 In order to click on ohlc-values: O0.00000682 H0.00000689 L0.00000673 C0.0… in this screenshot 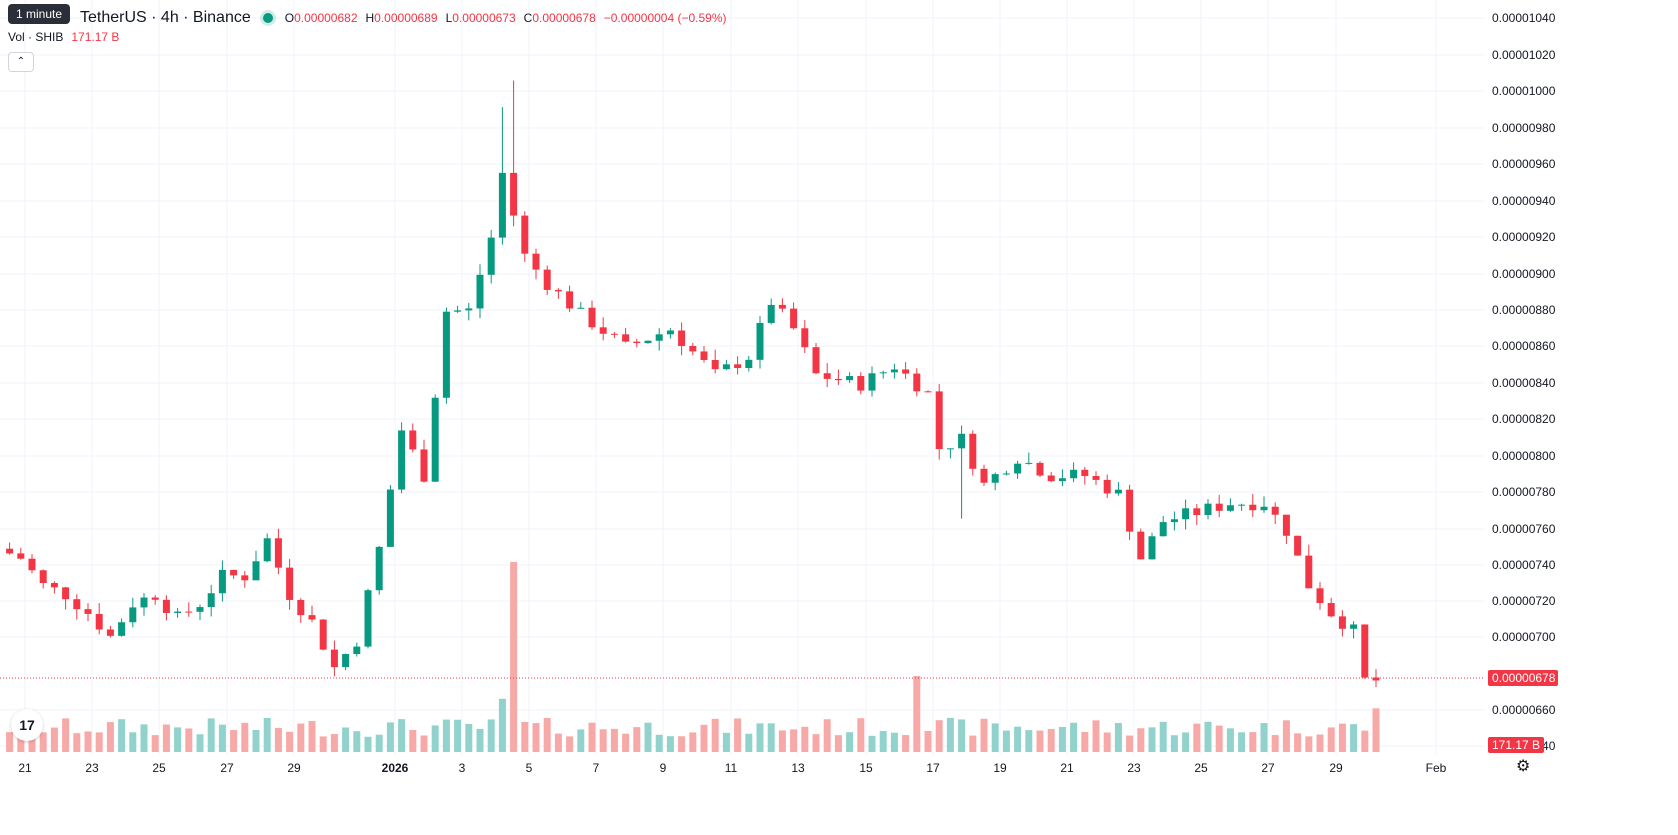, I will do `click(505, 18)`.